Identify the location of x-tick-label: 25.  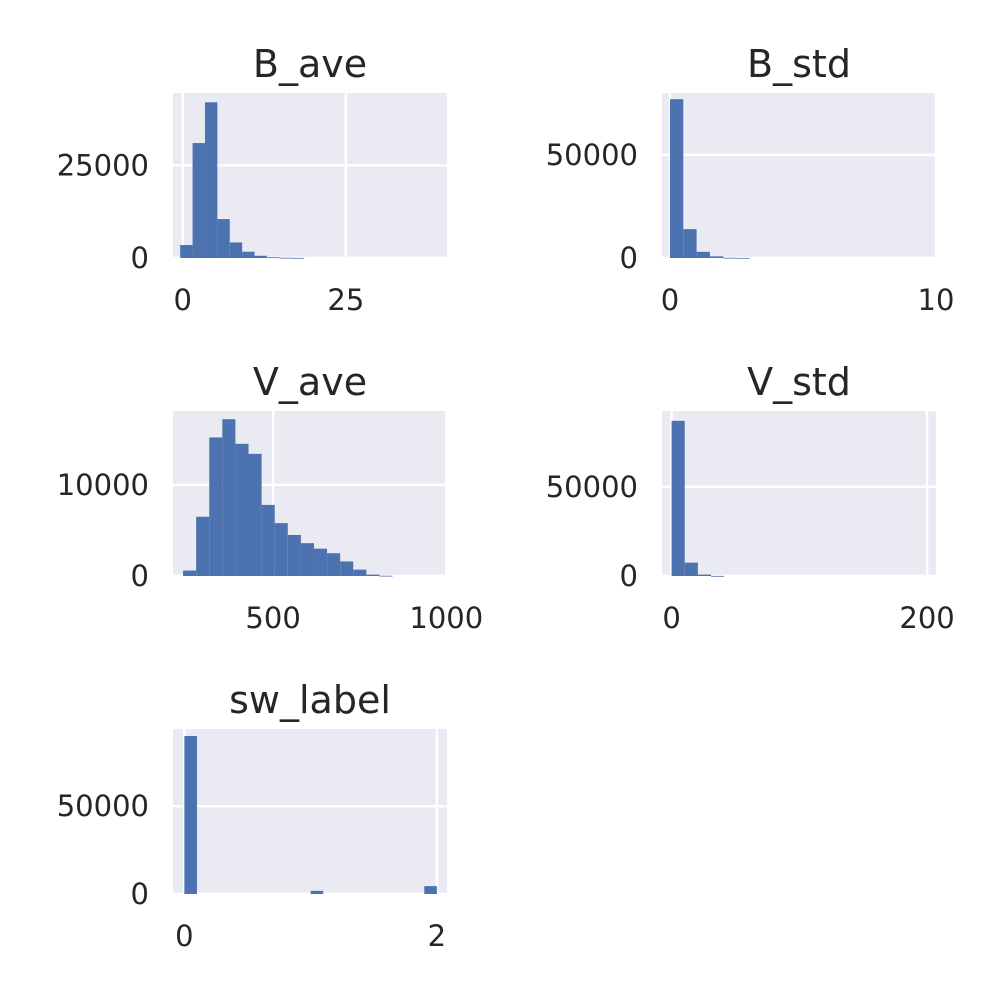
(345, 300).